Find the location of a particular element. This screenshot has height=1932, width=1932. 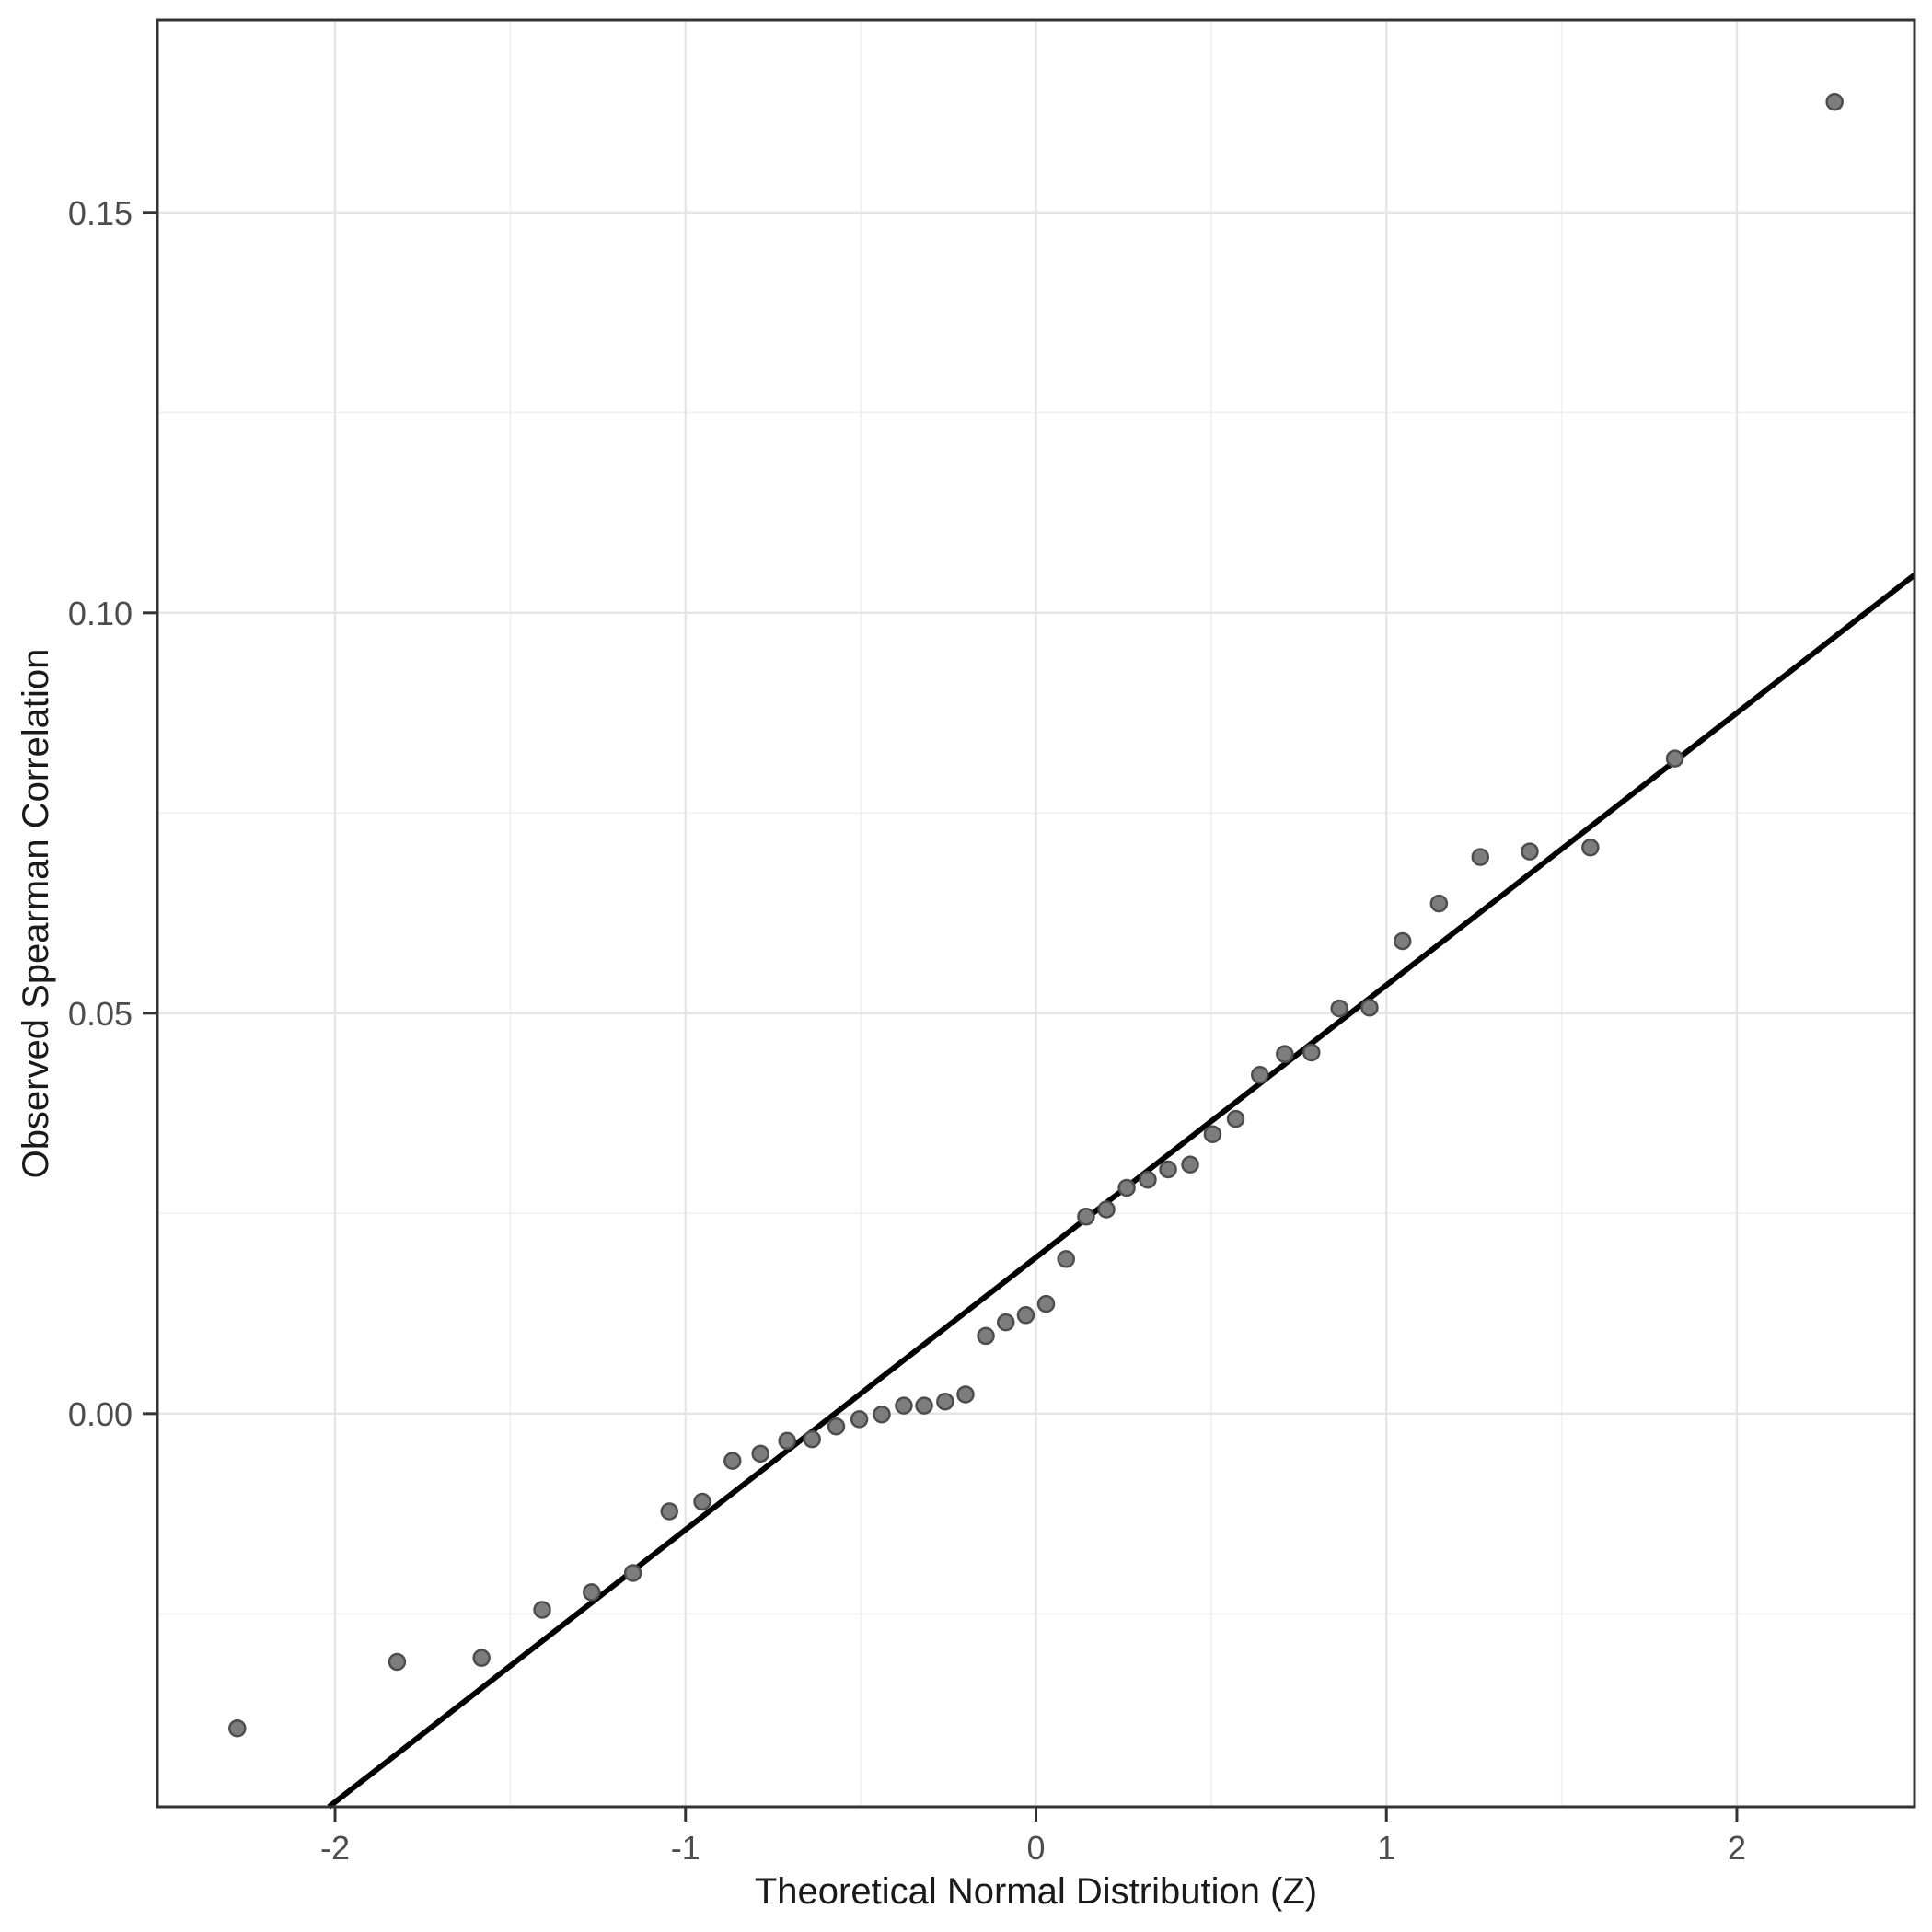

x-tick-label: 0 is located at coordinates (1036, 1848).